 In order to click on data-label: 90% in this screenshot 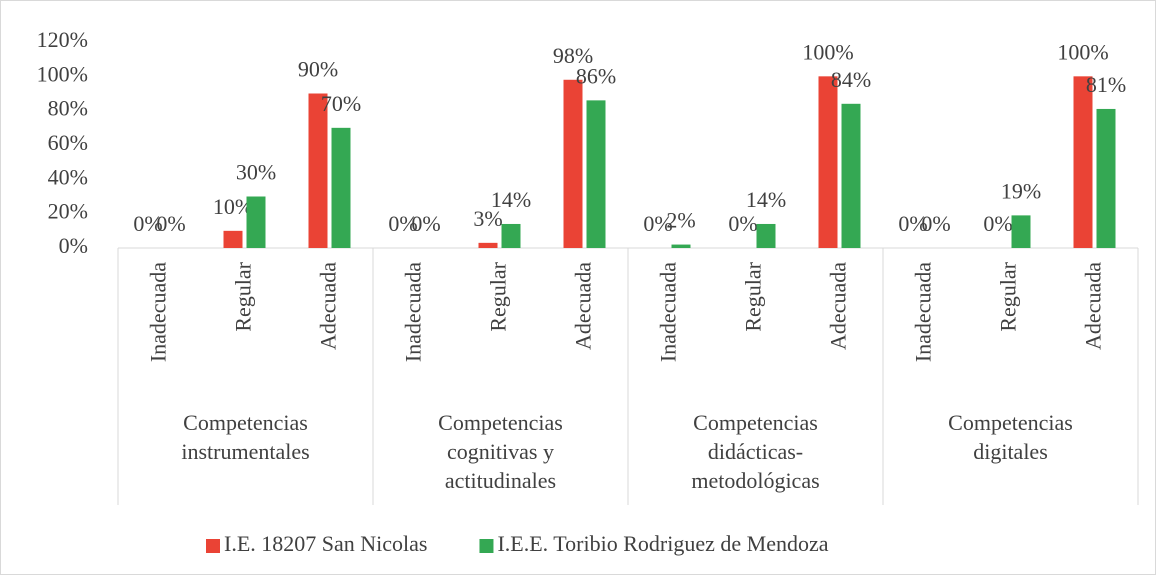, I will do `click(318, 69)`.